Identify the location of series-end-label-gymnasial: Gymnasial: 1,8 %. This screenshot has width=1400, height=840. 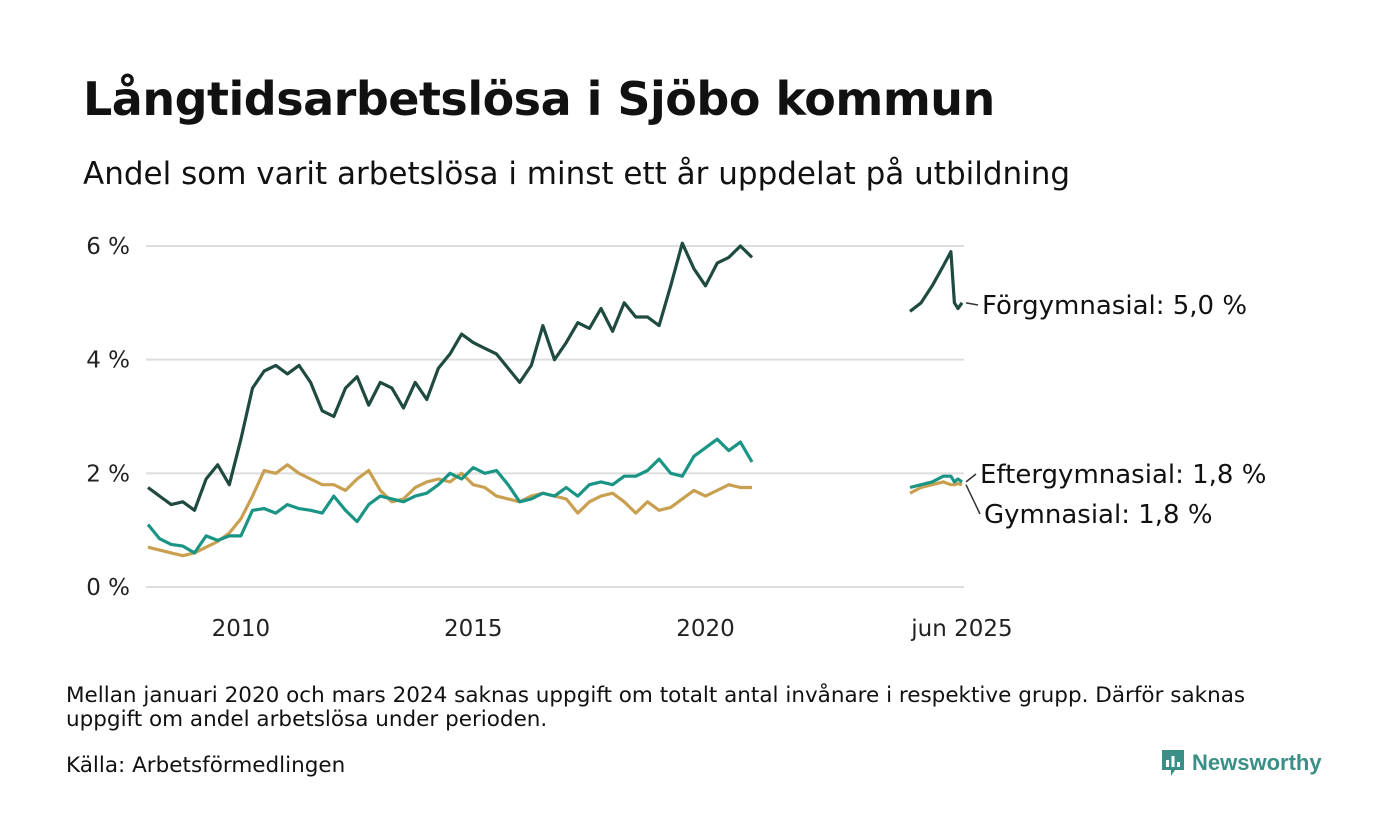
(1098, 515).